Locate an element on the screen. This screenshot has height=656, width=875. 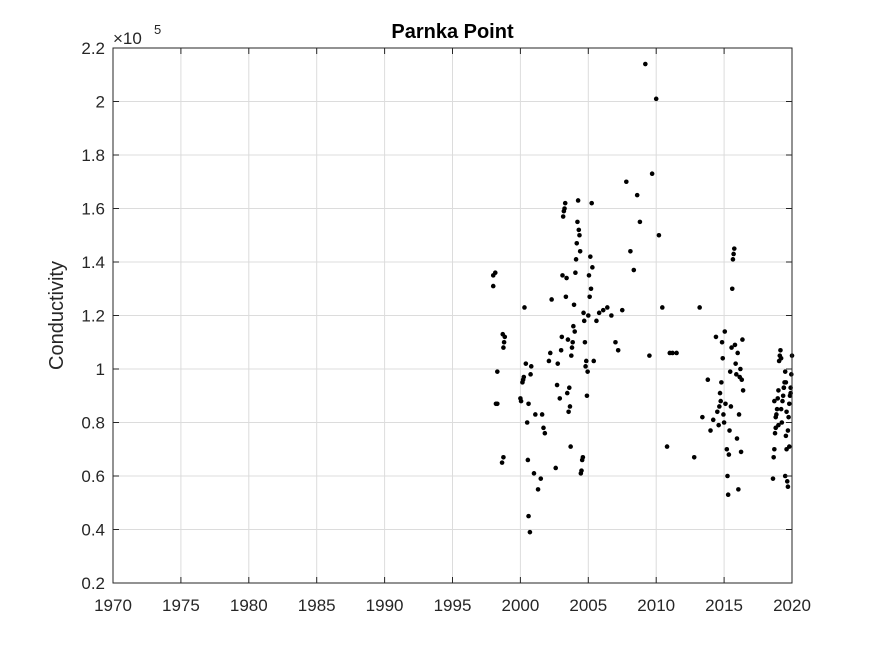
x-tick-label: 1975 is located at coordinates (181, 605).